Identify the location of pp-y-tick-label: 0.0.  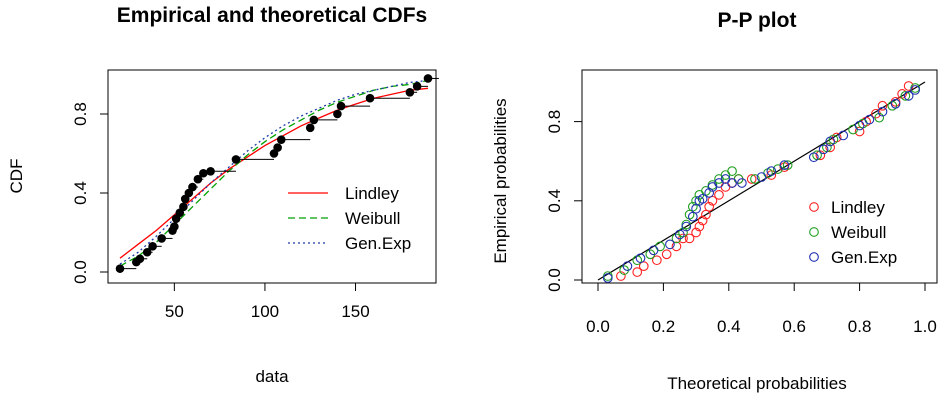
(554, 280).